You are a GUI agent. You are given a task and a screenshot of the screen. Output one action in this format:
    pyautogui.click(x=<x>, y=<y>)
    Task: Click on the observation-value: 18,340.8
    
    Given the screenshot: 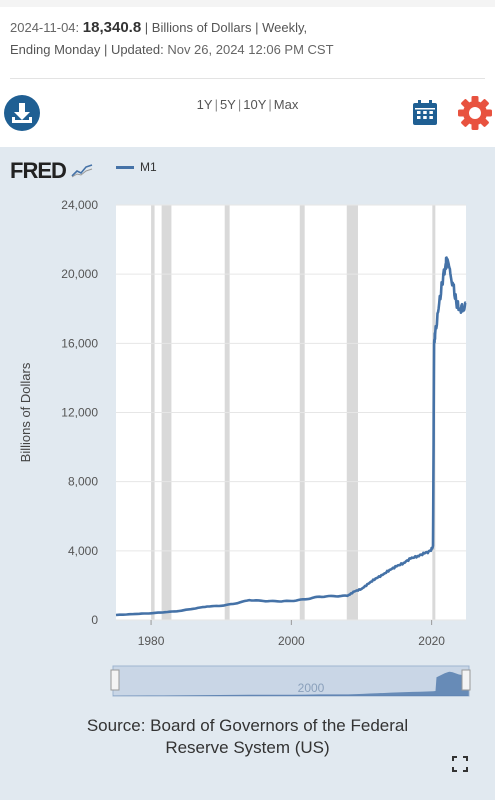 What is the action you would take?
    pyautogui.click(x=112, y=27)
    